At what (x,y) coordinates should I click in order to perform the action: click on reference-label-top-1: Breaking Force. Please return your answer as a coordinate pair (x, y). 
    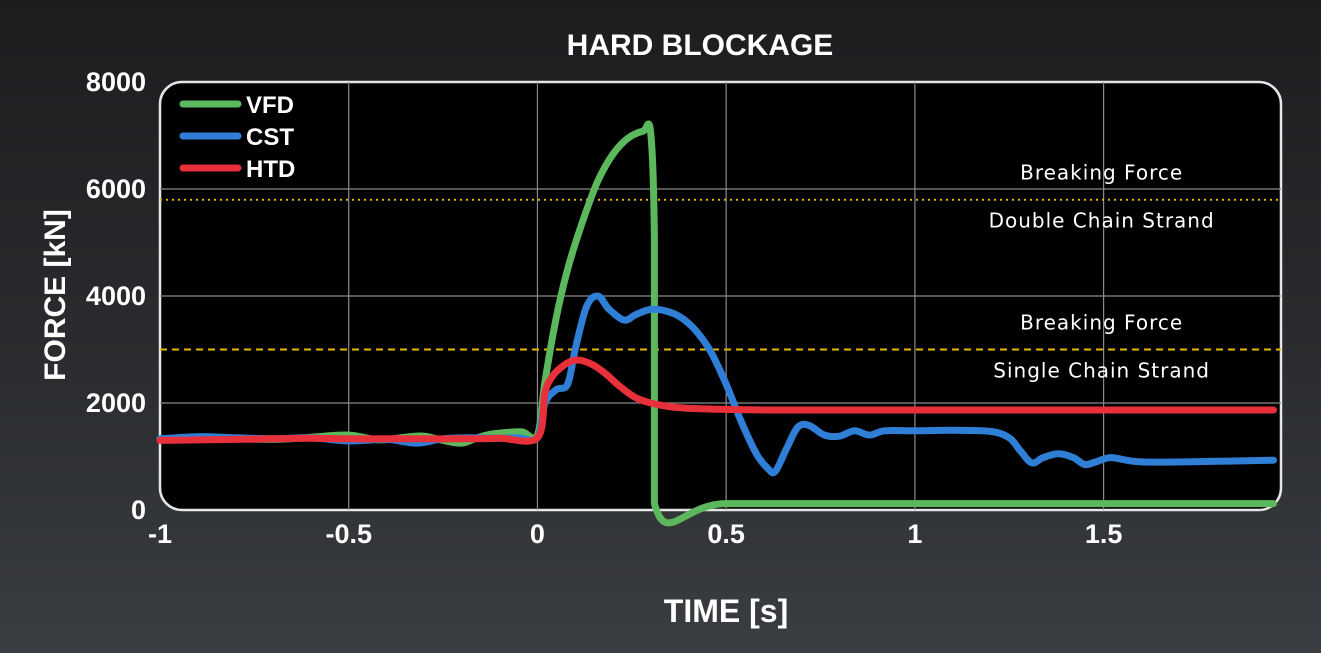
    Looking at the image, I should click on (1101, 323).